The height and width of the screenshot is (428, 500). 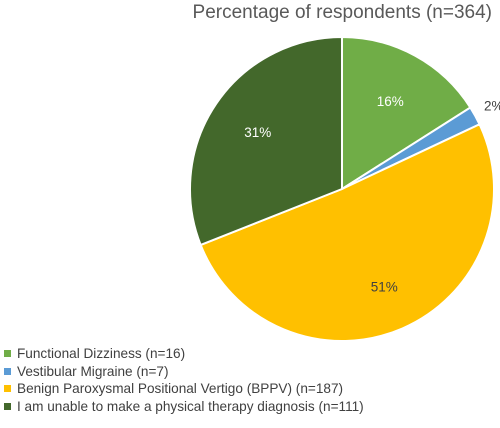 What do you see at coordinates (492, 106) in the screenshot?
I see `data-label-2: 2%` at bounding box center [492, 106].